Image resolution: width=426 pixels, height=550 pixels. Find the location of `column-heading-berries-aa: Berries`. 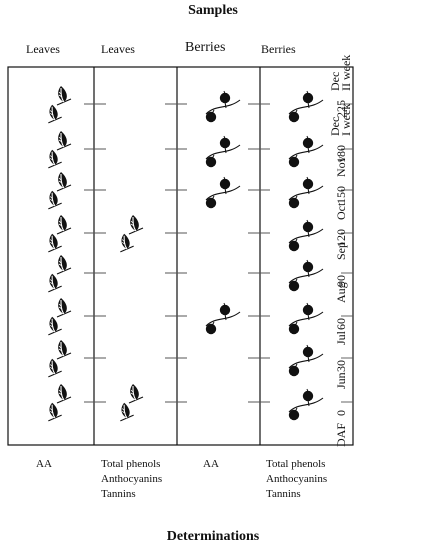

column-heading-berries-aa: Berries is located at coordinates (205, 47).